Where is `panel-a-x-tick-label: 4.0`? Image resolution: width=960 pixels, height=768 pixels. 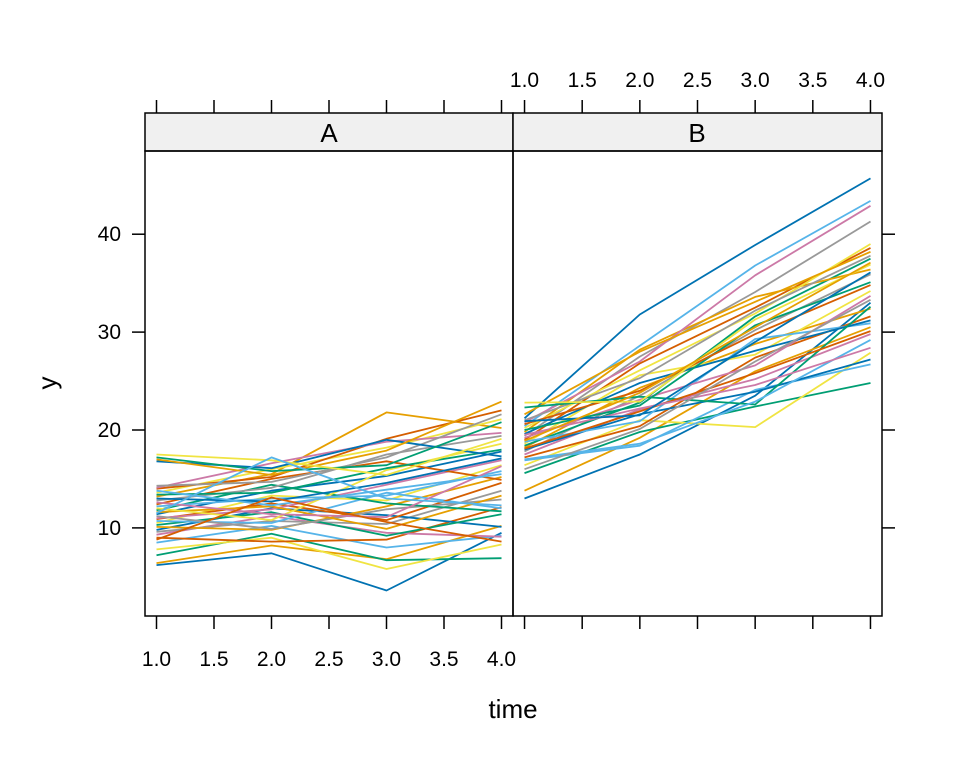 panel-a-x-tick-label: 4.0 is located at coordinates (501, 659).